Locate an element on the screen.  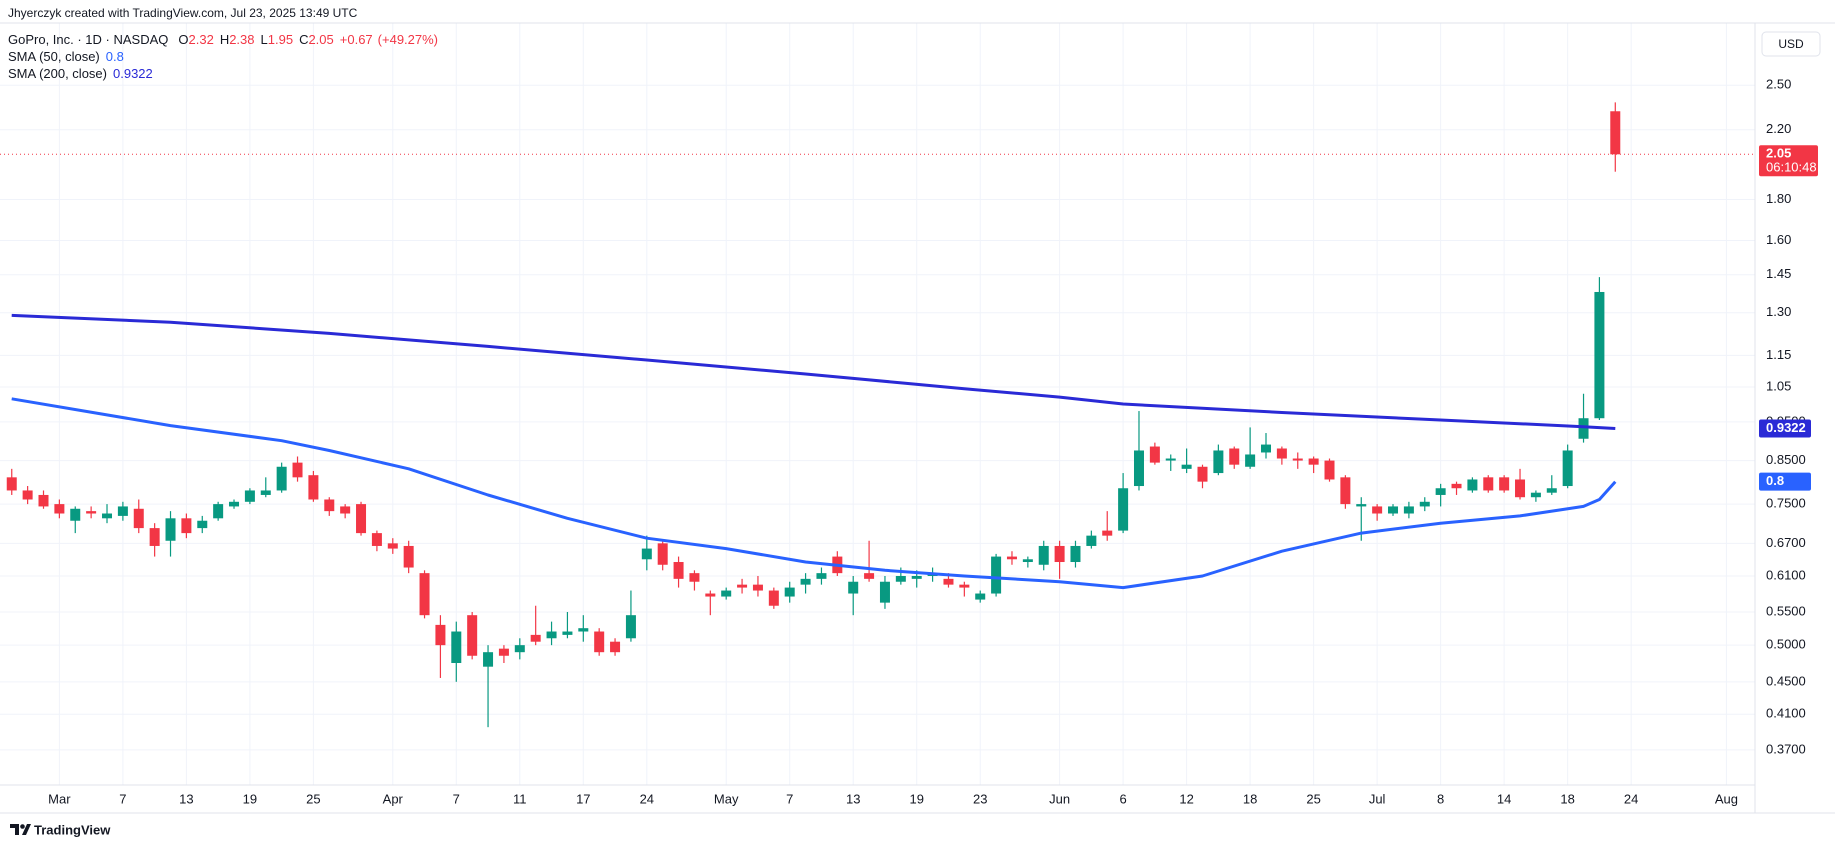
y-tick-label: 0.6700 is located at coordinates (1786, 542).